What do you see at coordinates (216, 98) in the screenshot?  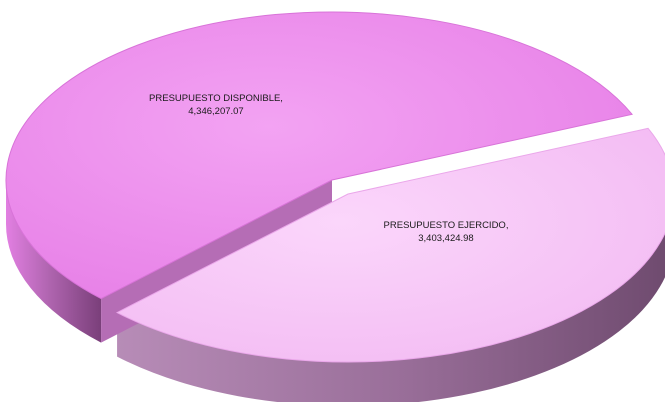 I see `slice-label-name-0: PRESUPUESTO DISPONIBLE,` at bounding box center [216, 98].